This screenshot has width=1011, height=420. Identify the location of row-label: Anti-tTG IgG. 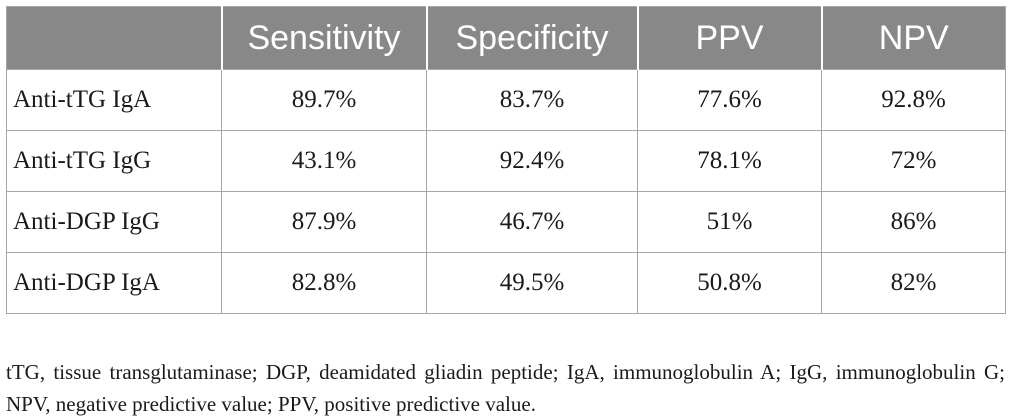
(114, 161).